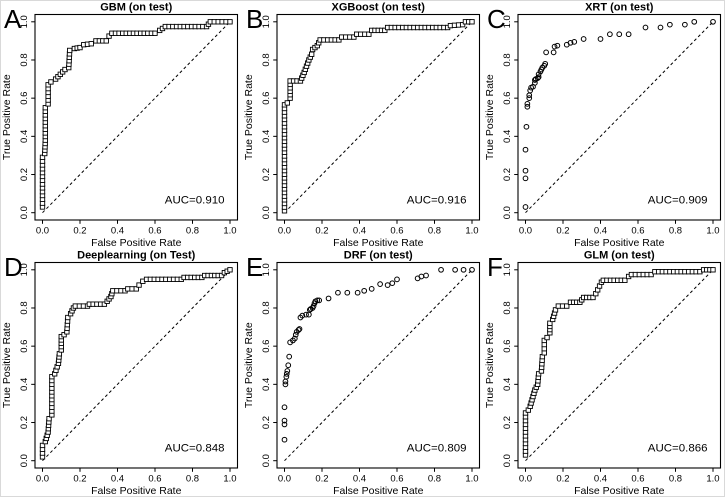  I want to click on panel-letter: D, so click(13, 267).